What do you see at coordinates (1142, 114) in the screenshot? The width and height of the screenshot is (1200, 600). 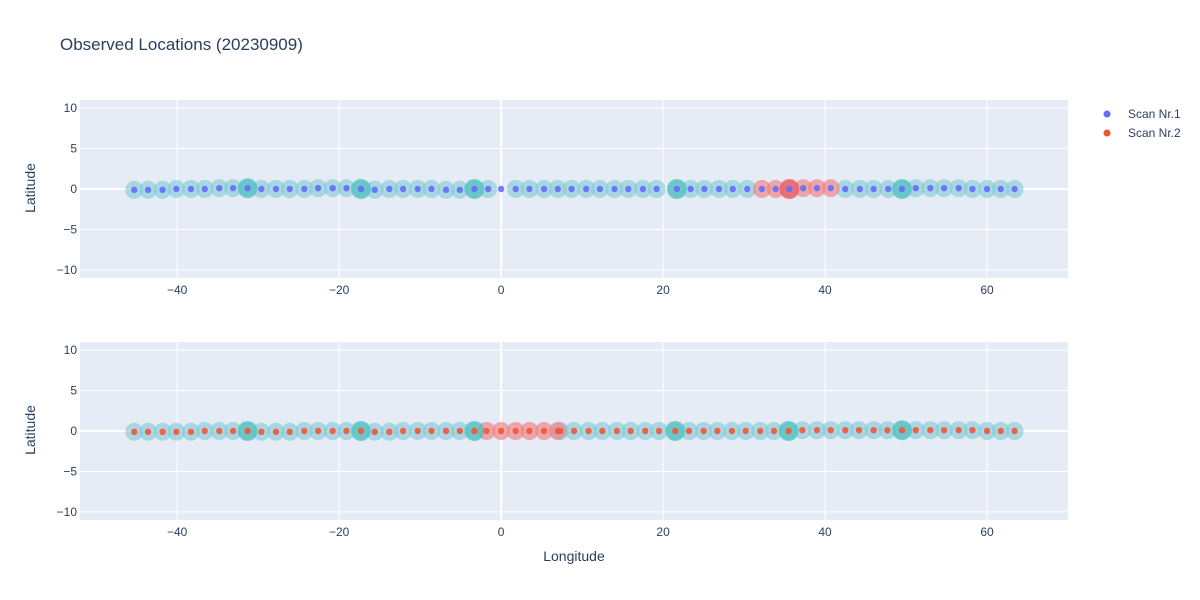 I see `legend-item-scan1: Scan Nr.1` at bounding box center [1142, 114].